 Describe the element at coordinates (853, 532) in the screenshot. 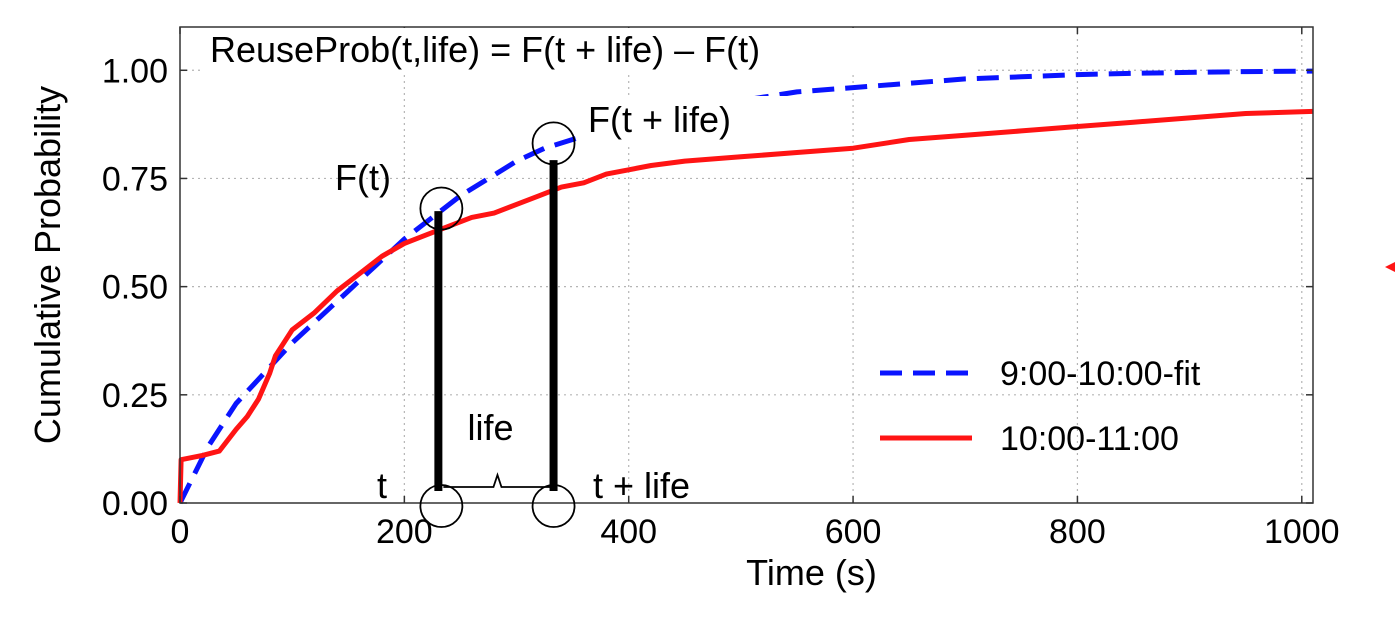

I see `x-tick-label: 600` at that location.